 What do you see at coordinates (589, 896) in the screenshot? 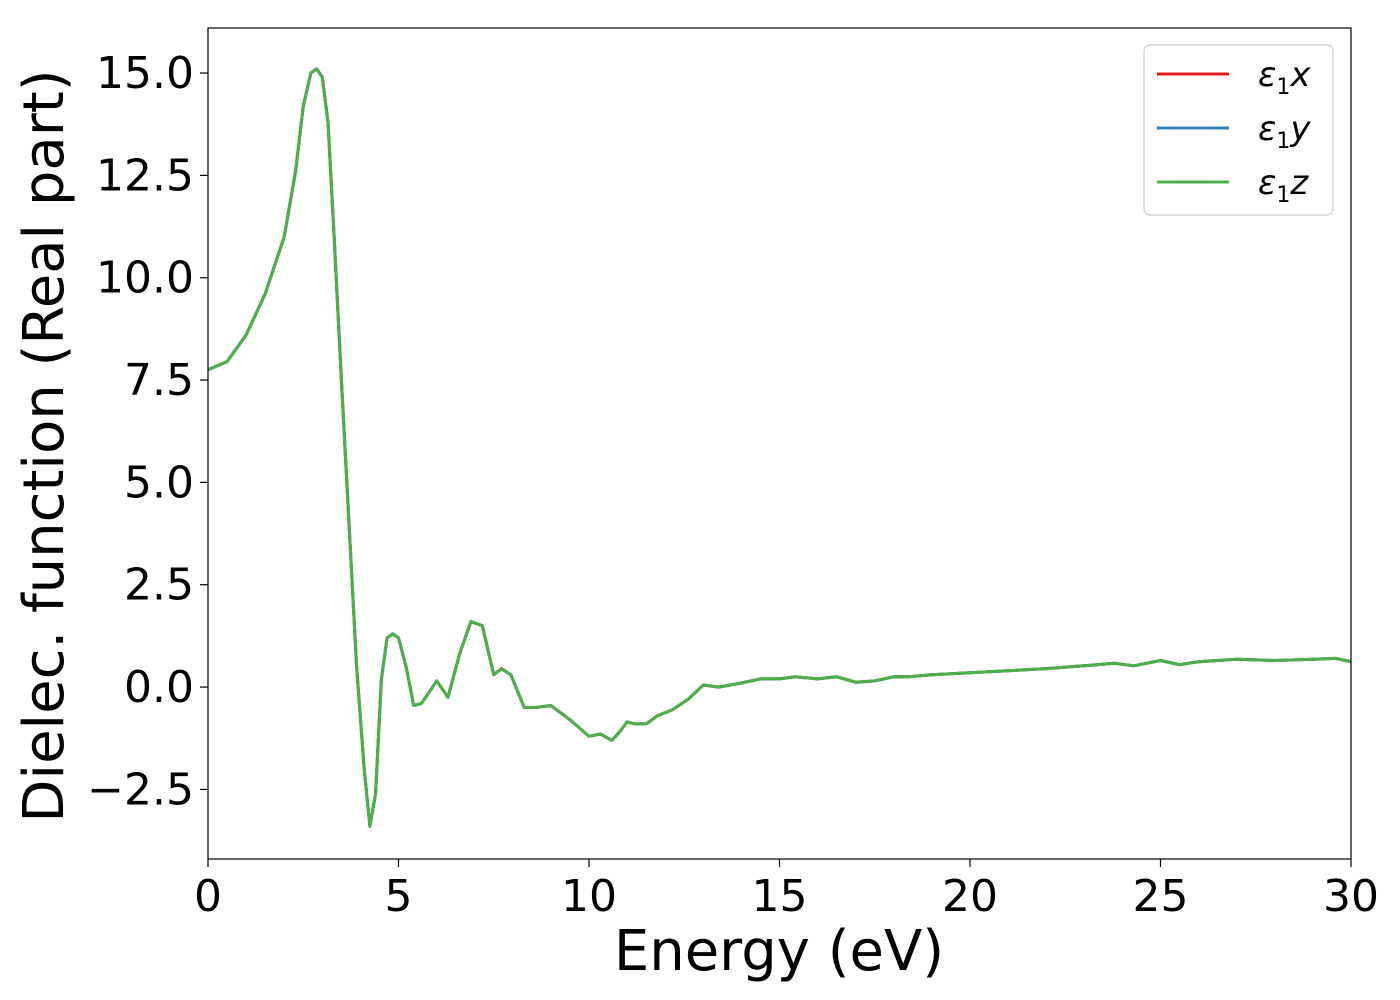
I see `x-tick-label: 10` at bounding box center [589, 896].